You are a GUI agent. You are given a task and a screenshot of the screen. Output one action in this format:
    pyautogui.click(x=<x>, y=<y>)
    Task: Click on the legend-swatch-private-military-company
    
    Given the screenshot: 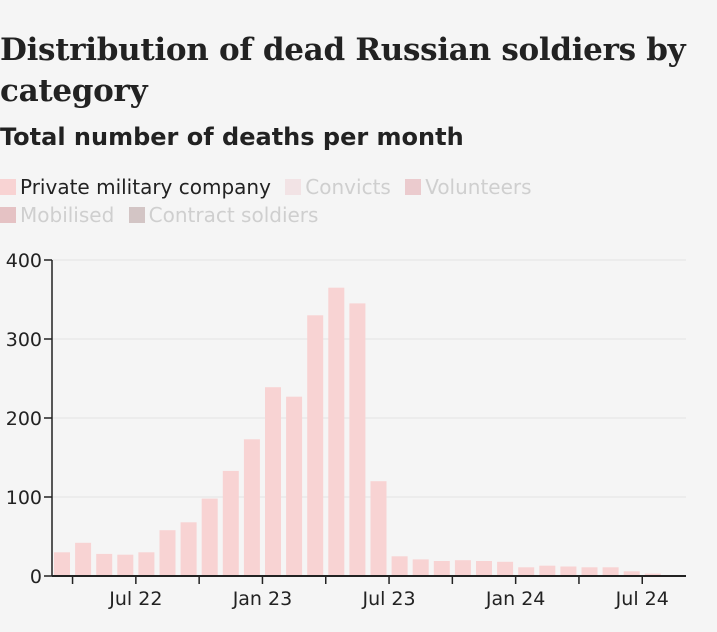 What is the action you would take?
    pyautogui.click(x=8, y=187)
    